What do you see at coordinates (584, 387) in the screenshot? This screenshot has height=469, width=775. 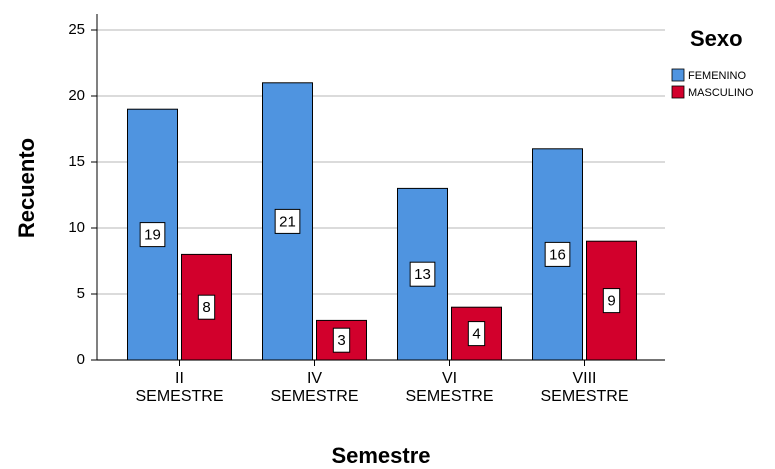 I see `x-tick-label: VIII SEMESTRE` at bounding box center [584, 387].